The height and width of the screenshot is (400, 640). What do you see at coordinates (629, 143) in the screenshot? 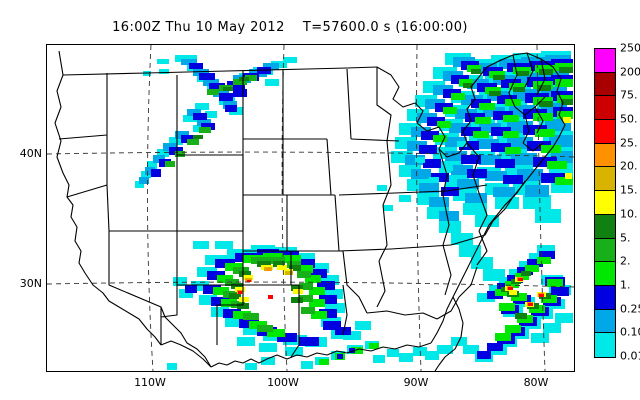
I see `colorbar-tick-label: 25.` at bounding box center [629, 143].